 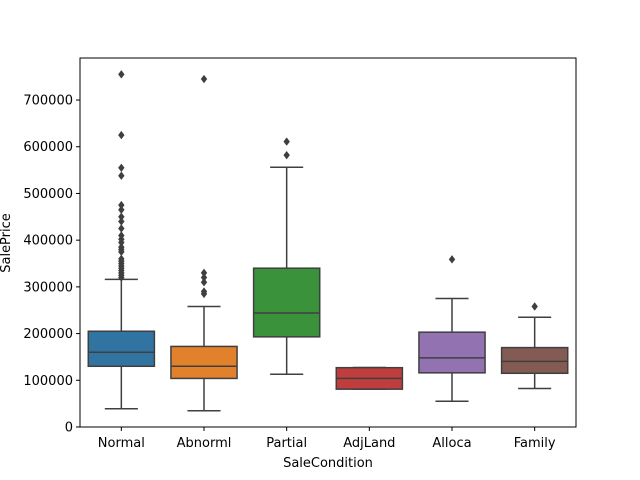 I want to click on x-tick-label: Abnorml, so click(x=204, y=443).